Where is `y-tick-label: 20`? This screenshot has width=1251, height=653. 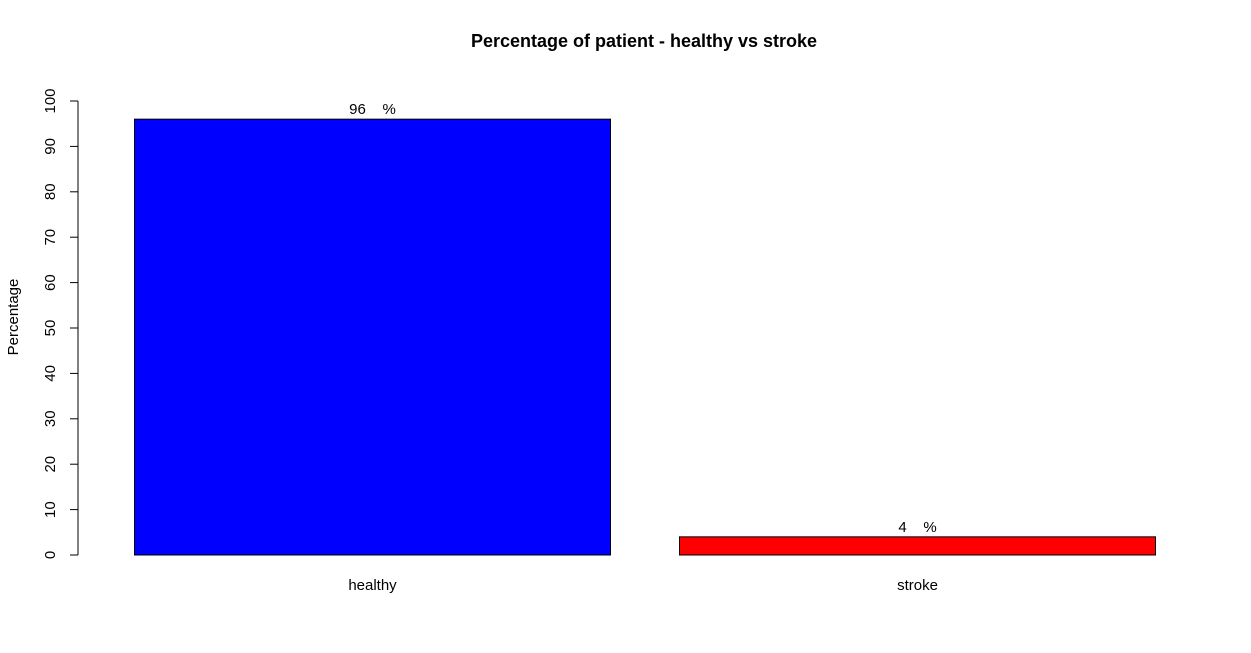
y-tick-label: 20 is located at coordinates (50, 464).